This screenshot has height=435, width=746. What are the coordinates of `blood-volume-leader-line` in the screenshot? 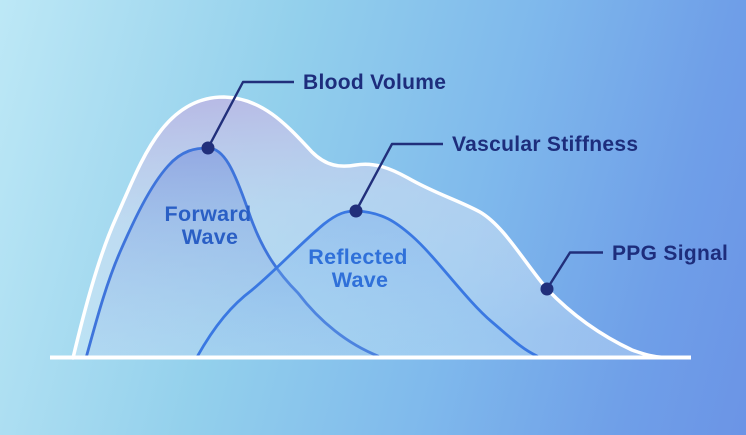 It's located at (250, 114).